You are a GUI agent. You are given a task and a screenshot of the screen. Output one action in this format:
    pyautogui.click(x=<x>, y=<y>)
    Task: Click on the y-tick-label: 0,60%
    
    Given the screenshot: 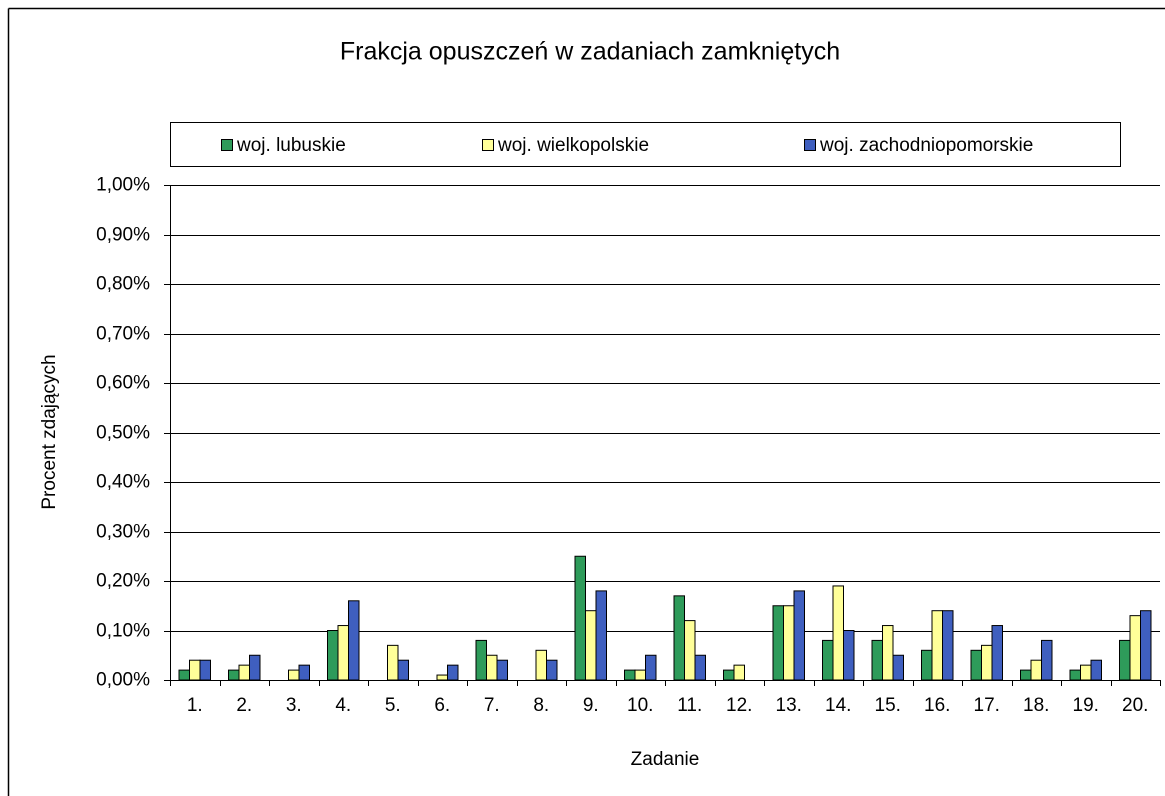 What is the action you would take?
    pyautogui.click(x=123, y=383)
    